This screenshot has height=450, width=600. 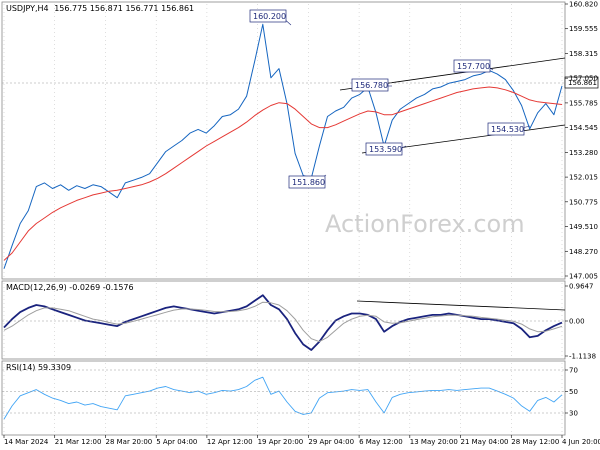 I want to click on callout-157700: 157.700, so click(x=473, y=66).